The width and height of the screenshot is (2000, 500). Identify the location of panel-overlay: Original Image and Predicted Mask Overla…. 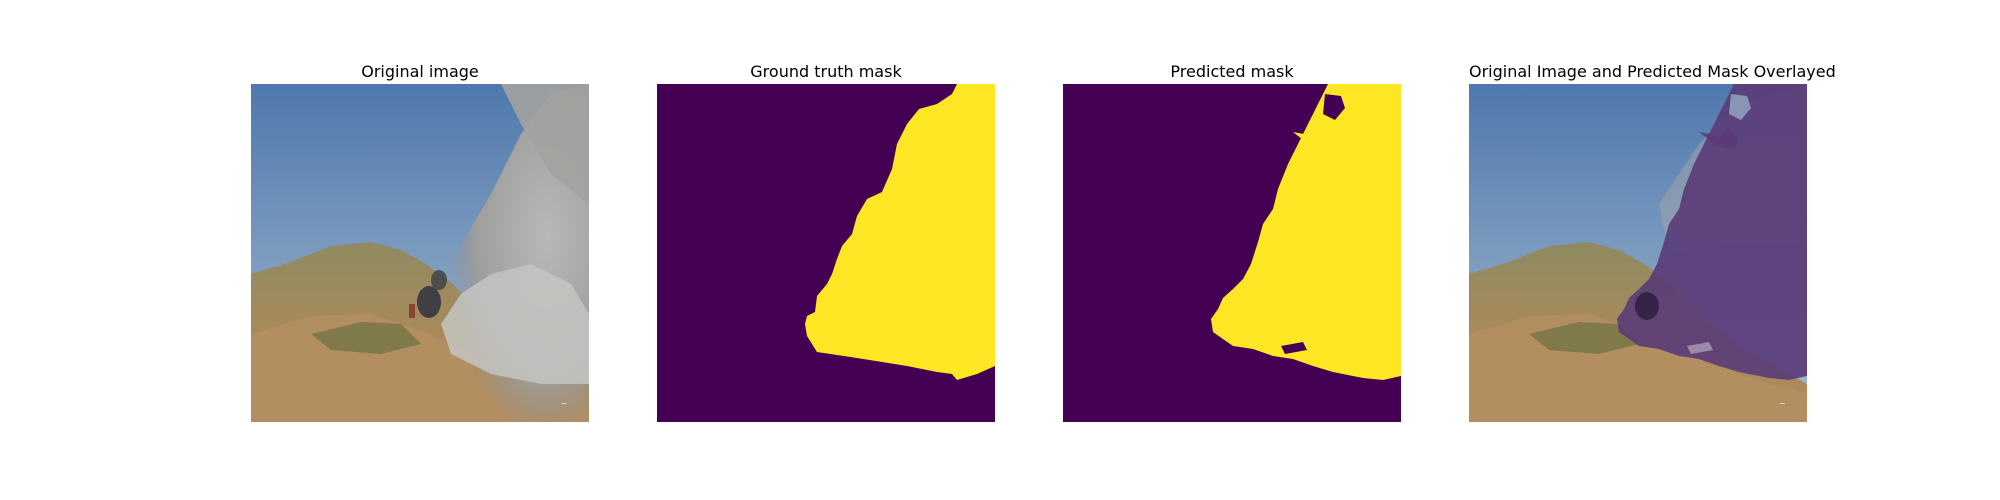
(1652, 241).